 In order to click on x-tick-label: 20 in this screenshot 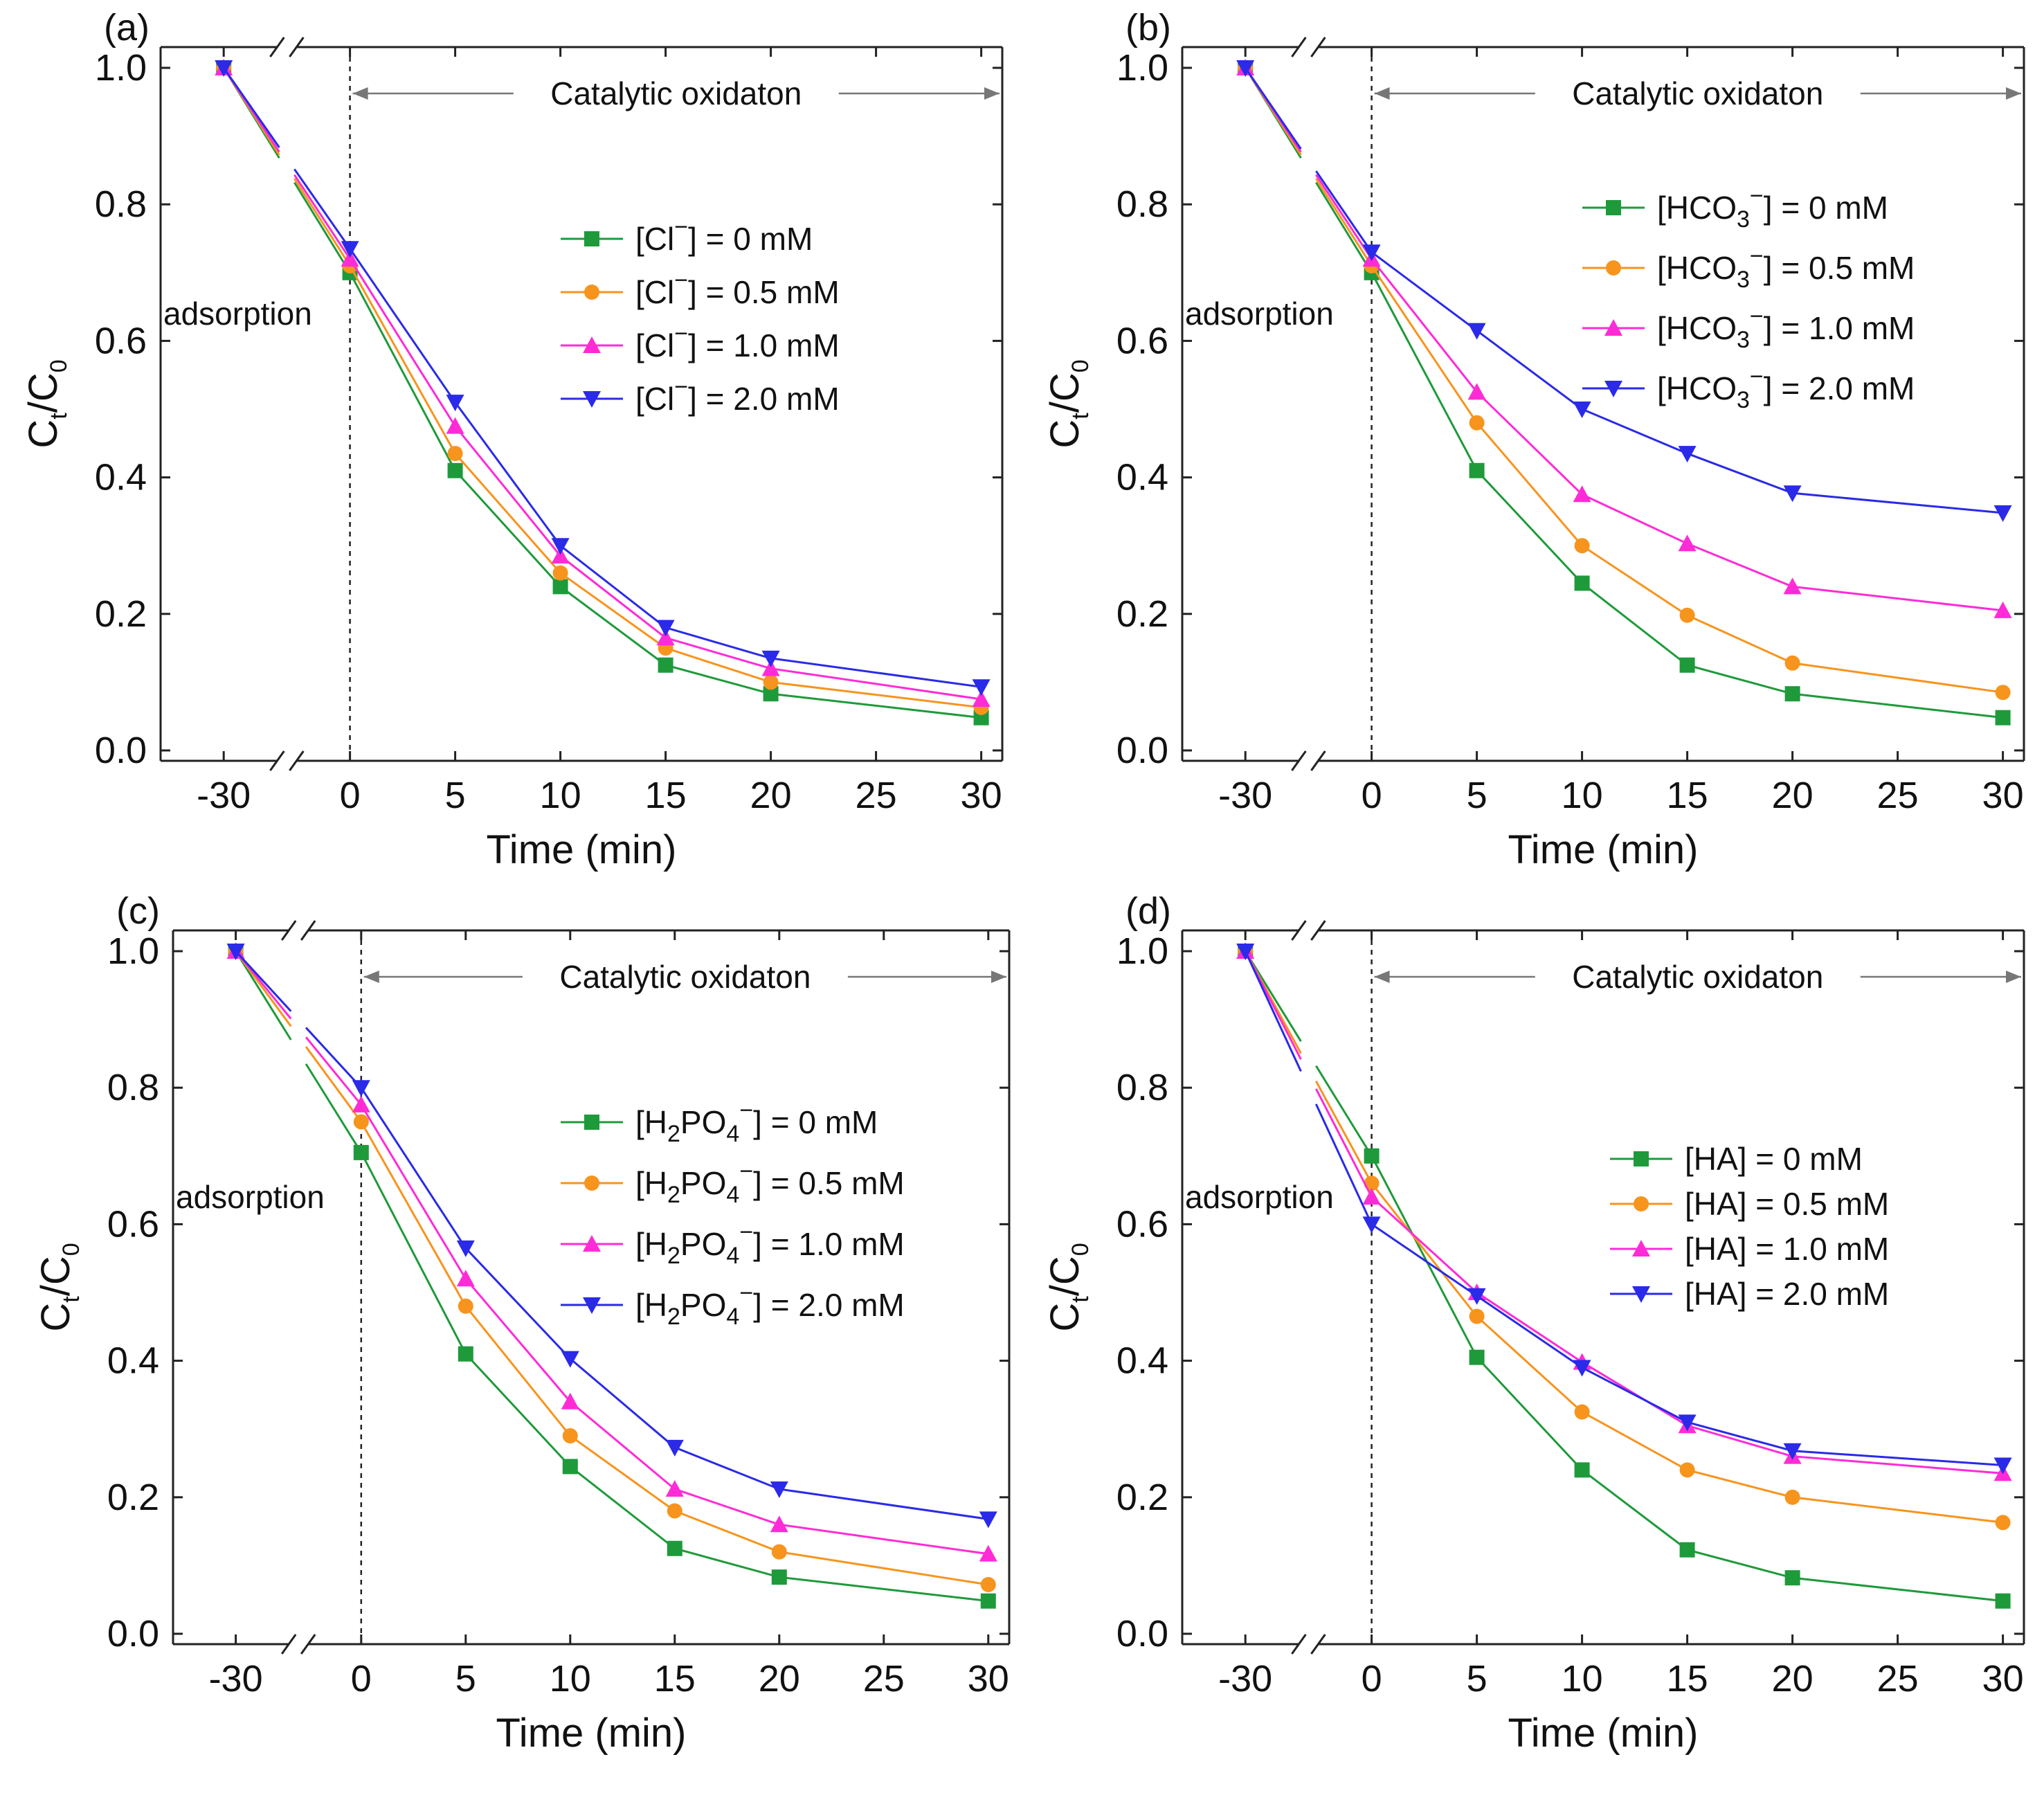, I will do `click(1793, 1679)`.